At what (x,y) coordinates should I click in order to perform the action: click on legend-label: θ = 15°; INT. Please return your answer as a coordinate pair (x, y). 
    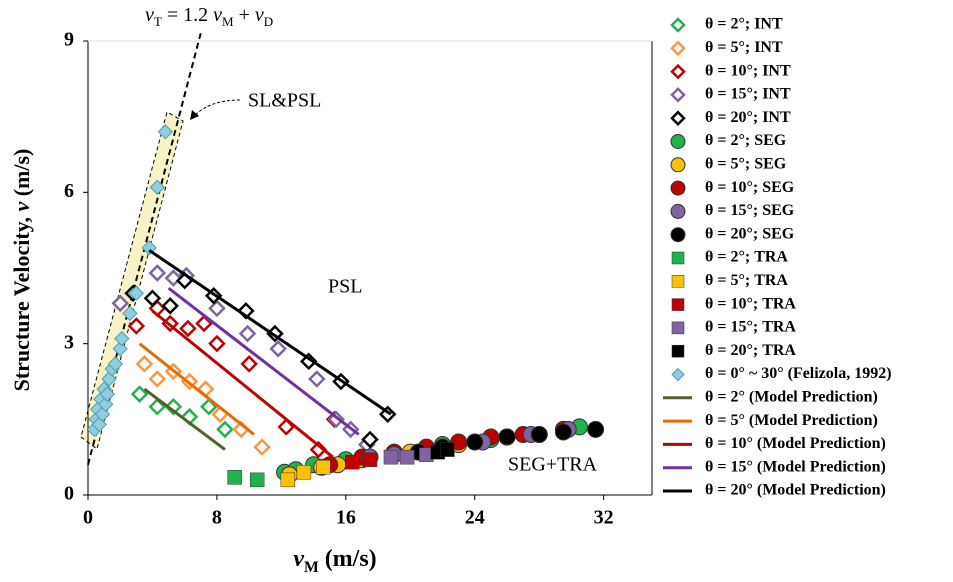
    Looking at the image, I should click on (748, 94).